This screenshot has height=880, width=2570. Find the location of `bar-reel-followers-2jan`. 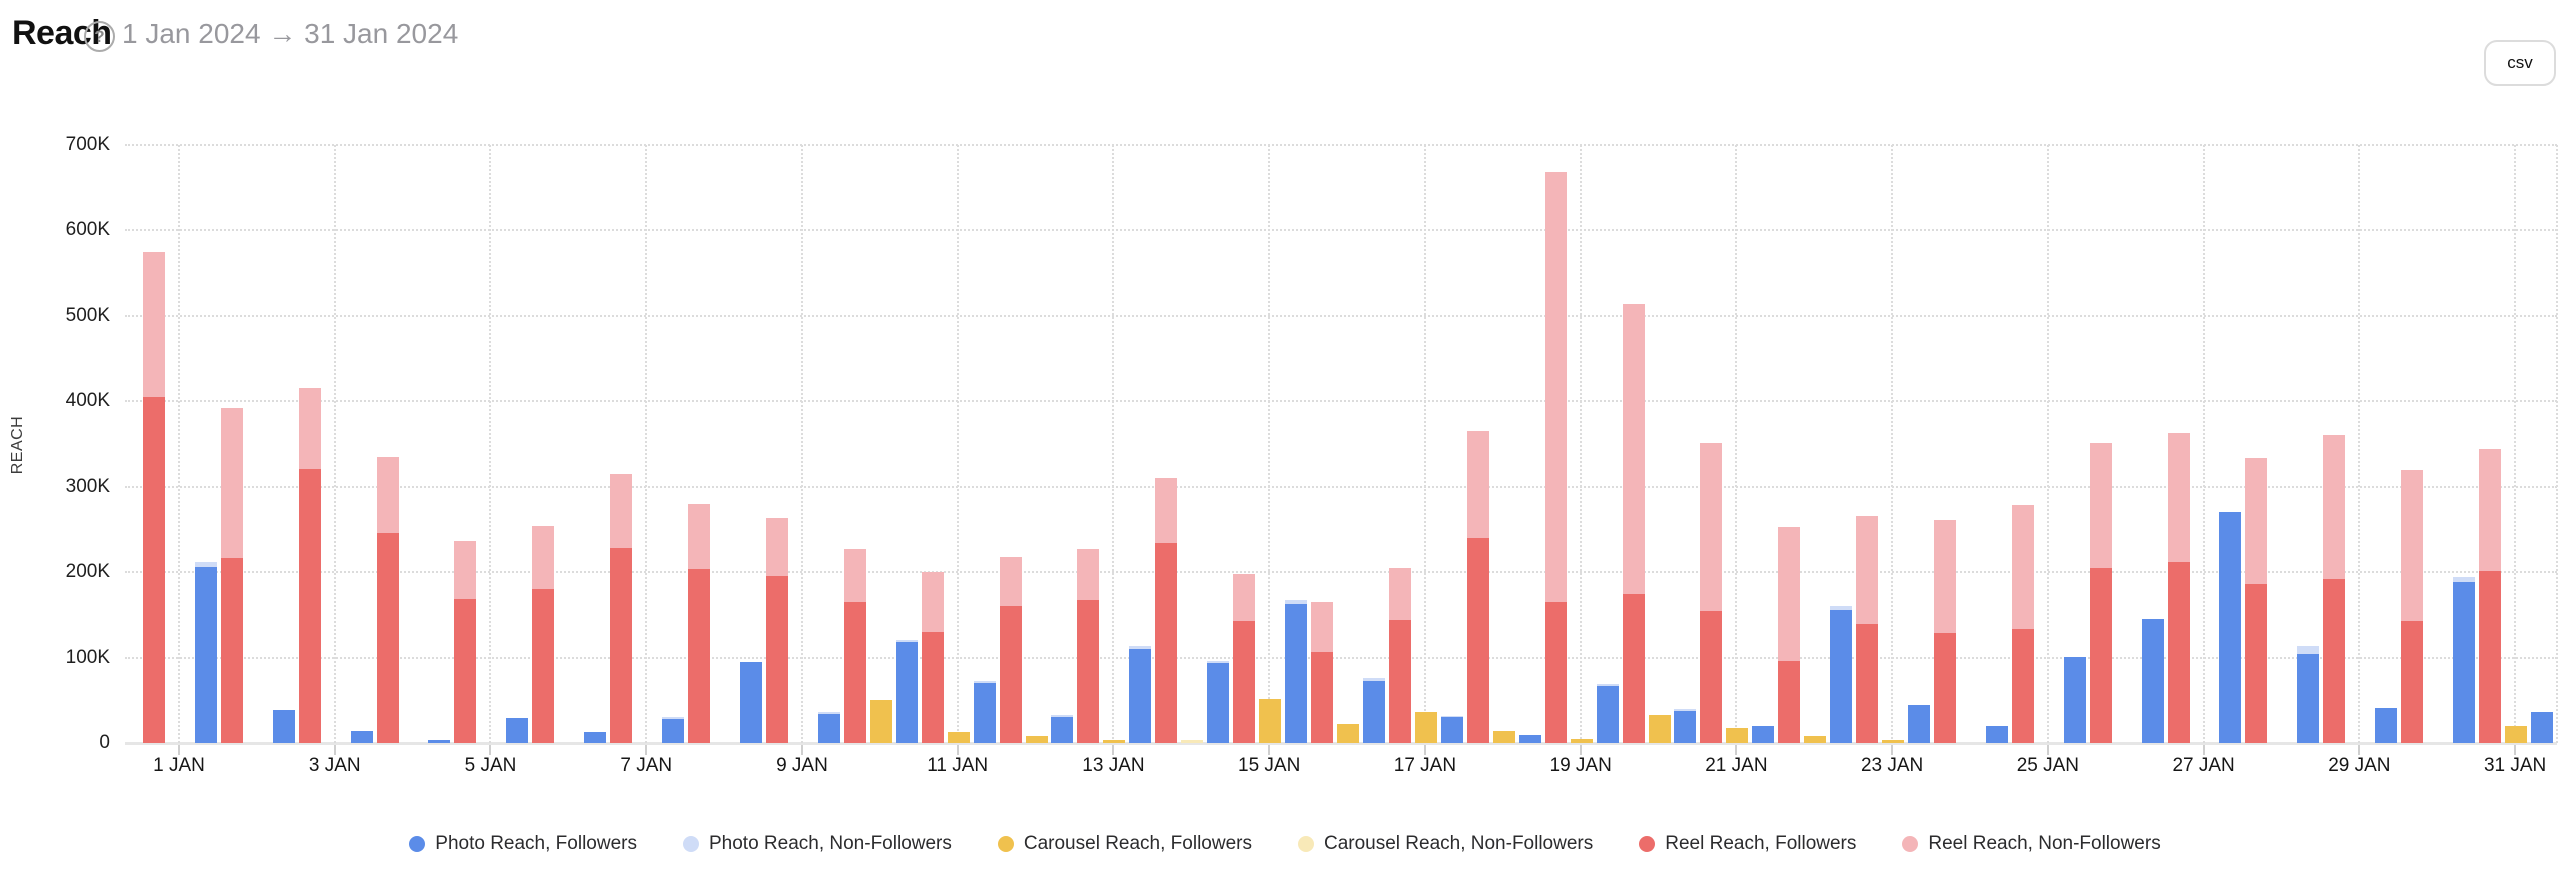

bar-reel-followers-2jan is located at coordinates (231, 650).